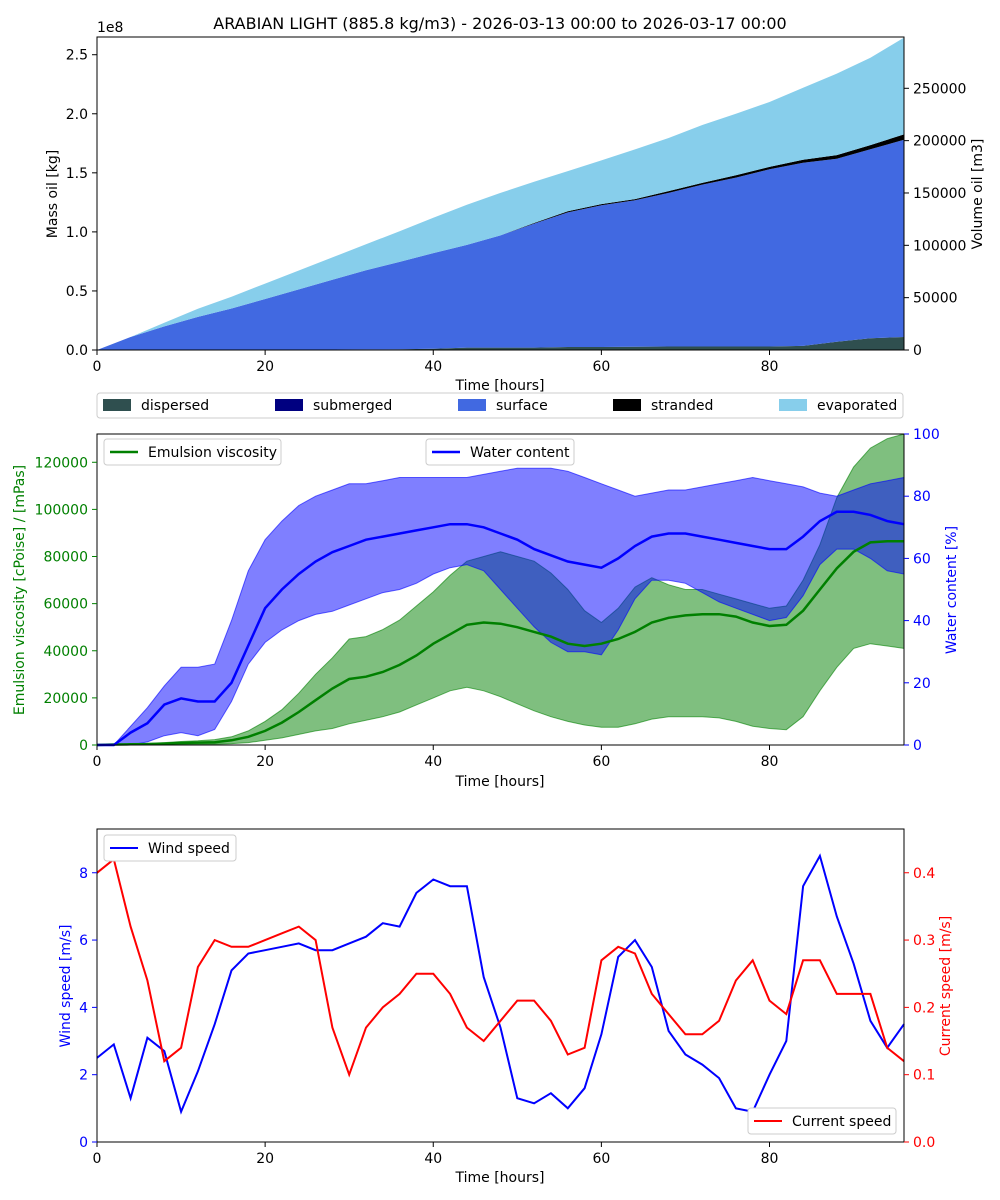  What do you see at coordinates (939, 142) in the screenshot?
I see `y2-tick-label: 200000` at bounding box center [939, 142].